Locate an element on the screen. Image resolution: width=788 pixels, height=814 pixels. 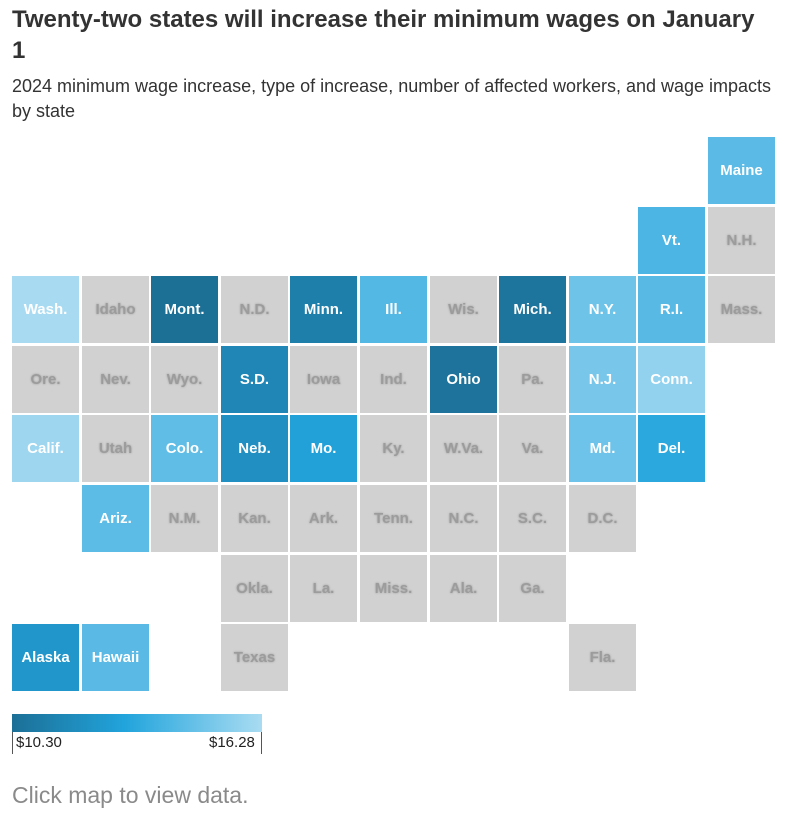
state-tile-d-c: D.C. is located at coordinates (602, 518).